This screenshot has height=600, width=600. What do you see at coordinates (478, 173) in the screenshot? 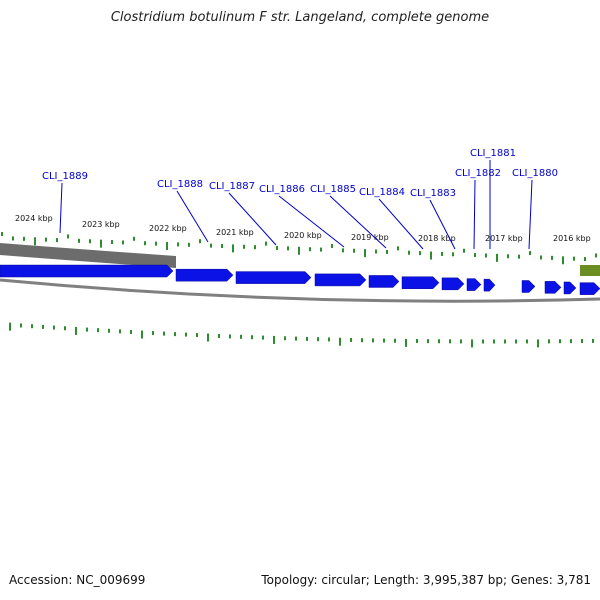
I see `gene-label: CLI_1882` at bounding box center [478, 173].